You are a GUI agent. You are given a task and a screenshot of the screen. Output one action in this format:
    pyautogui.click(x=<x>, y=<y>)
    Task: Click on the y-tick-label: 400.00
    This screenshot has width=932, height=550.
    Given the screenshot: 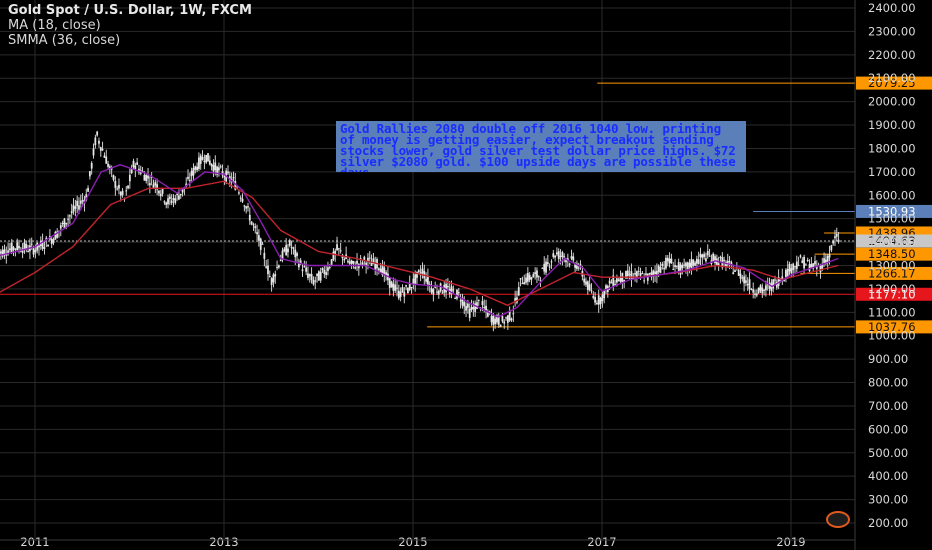 What is the action you would take?
    pyautogui.click(x=888, y=476)
    